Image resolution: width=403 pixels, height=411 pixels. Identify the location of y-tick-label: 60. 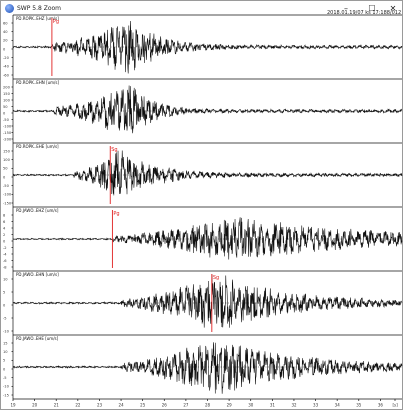
(5, 23).